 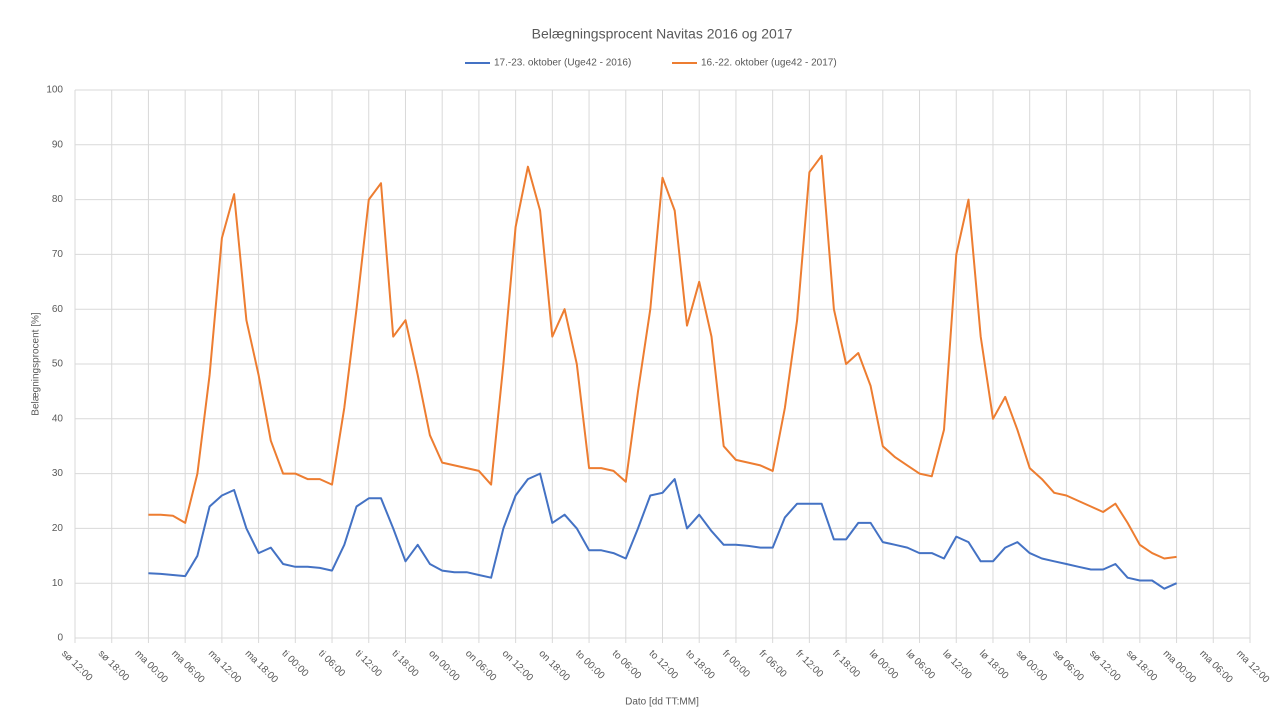 What do you see at coordinates (60, 638) in the screenshot?
I see `y-tick-label: 0` at bounding box center [60, 638].